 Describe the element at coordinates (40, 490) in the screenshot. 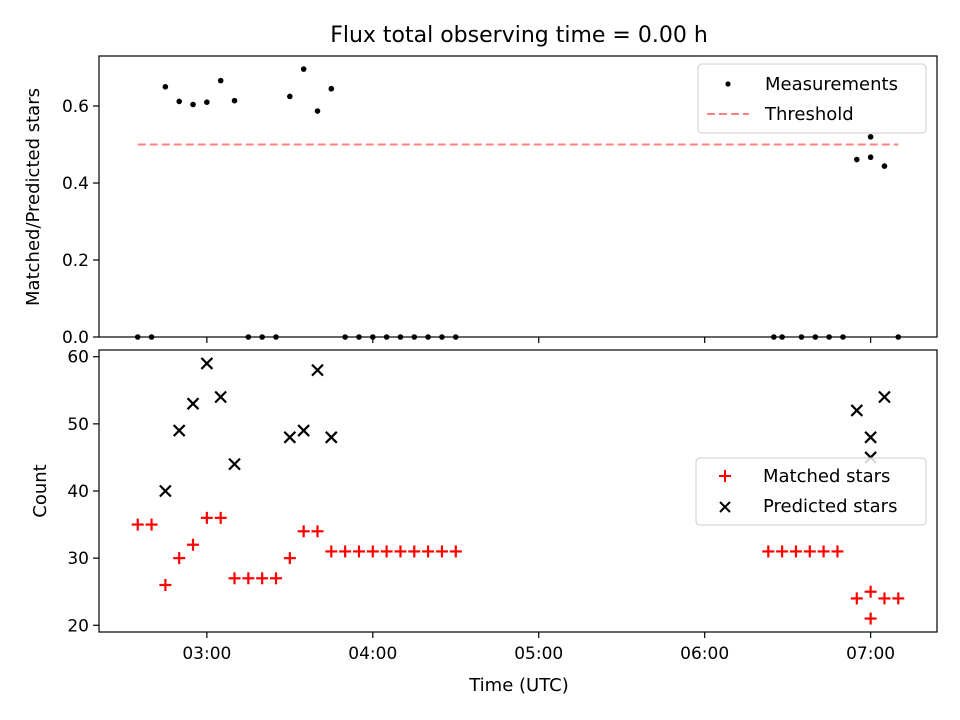

I see `bottom-y-axis-label: Count` at that location.